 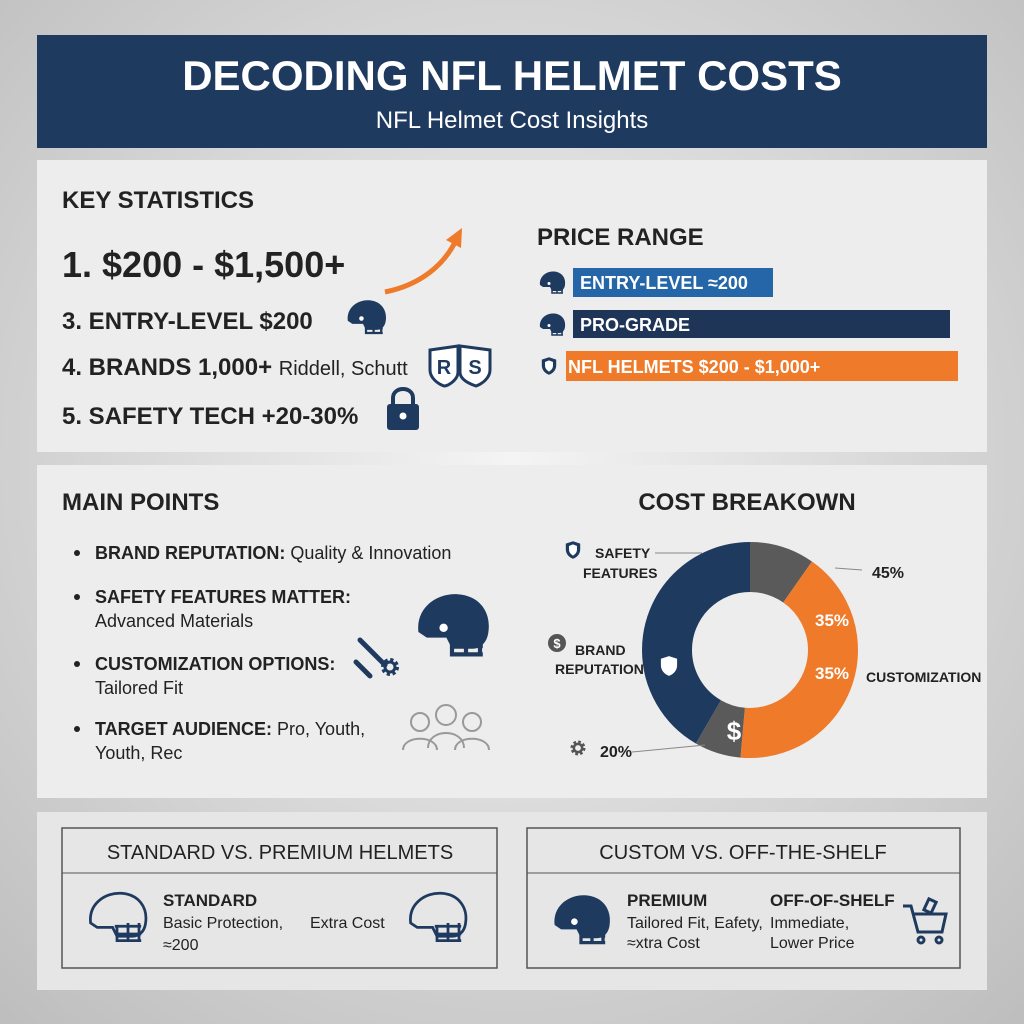 What do you see at coordinates (620, 237) in the screenshot?
I see `section-title: PRICE RANGE` at bounding box center [620, 237].